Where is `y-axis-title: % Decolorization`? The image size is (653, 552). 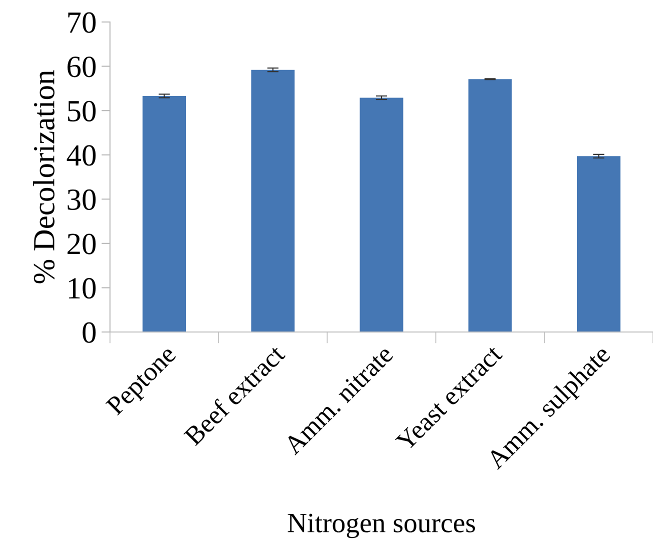
y-axis-title: % Decolorization is located at coordinates (43, 177).